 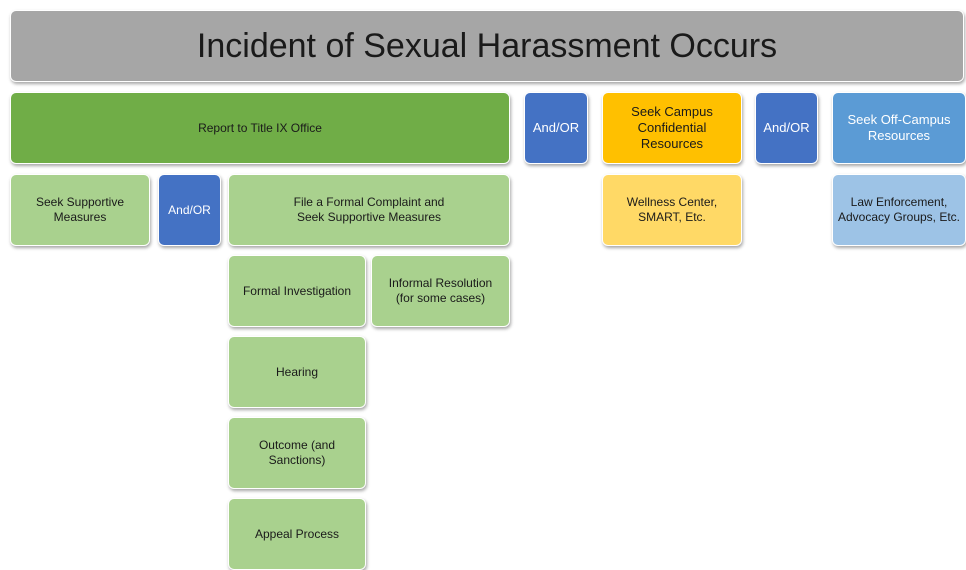 I want to click on node: Wellness Center, SMART, Etc., so click(x=672, y=210).